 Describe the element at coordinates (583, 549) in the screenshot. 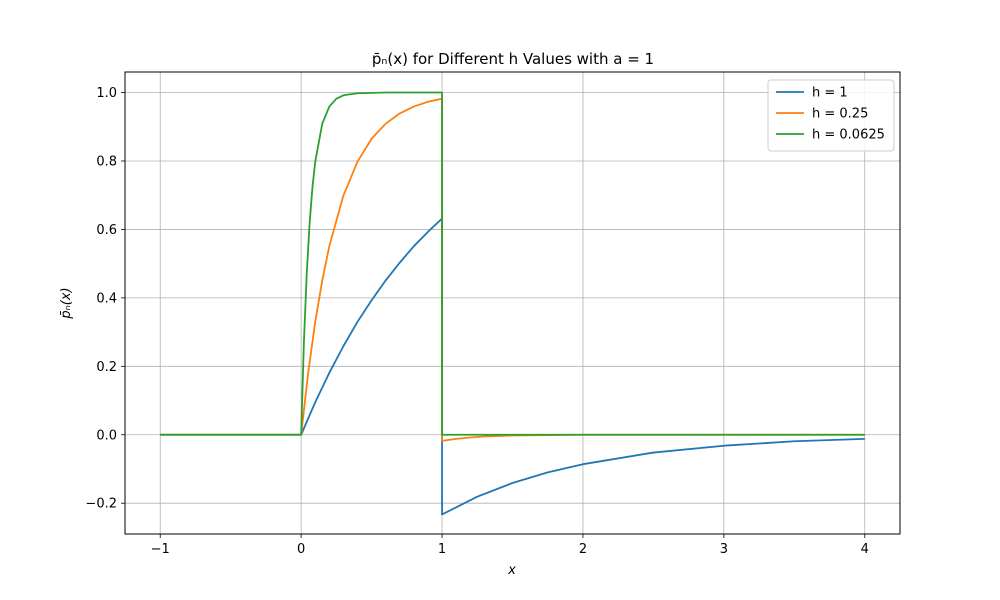

I see `x-tick-label: 2` at that location.